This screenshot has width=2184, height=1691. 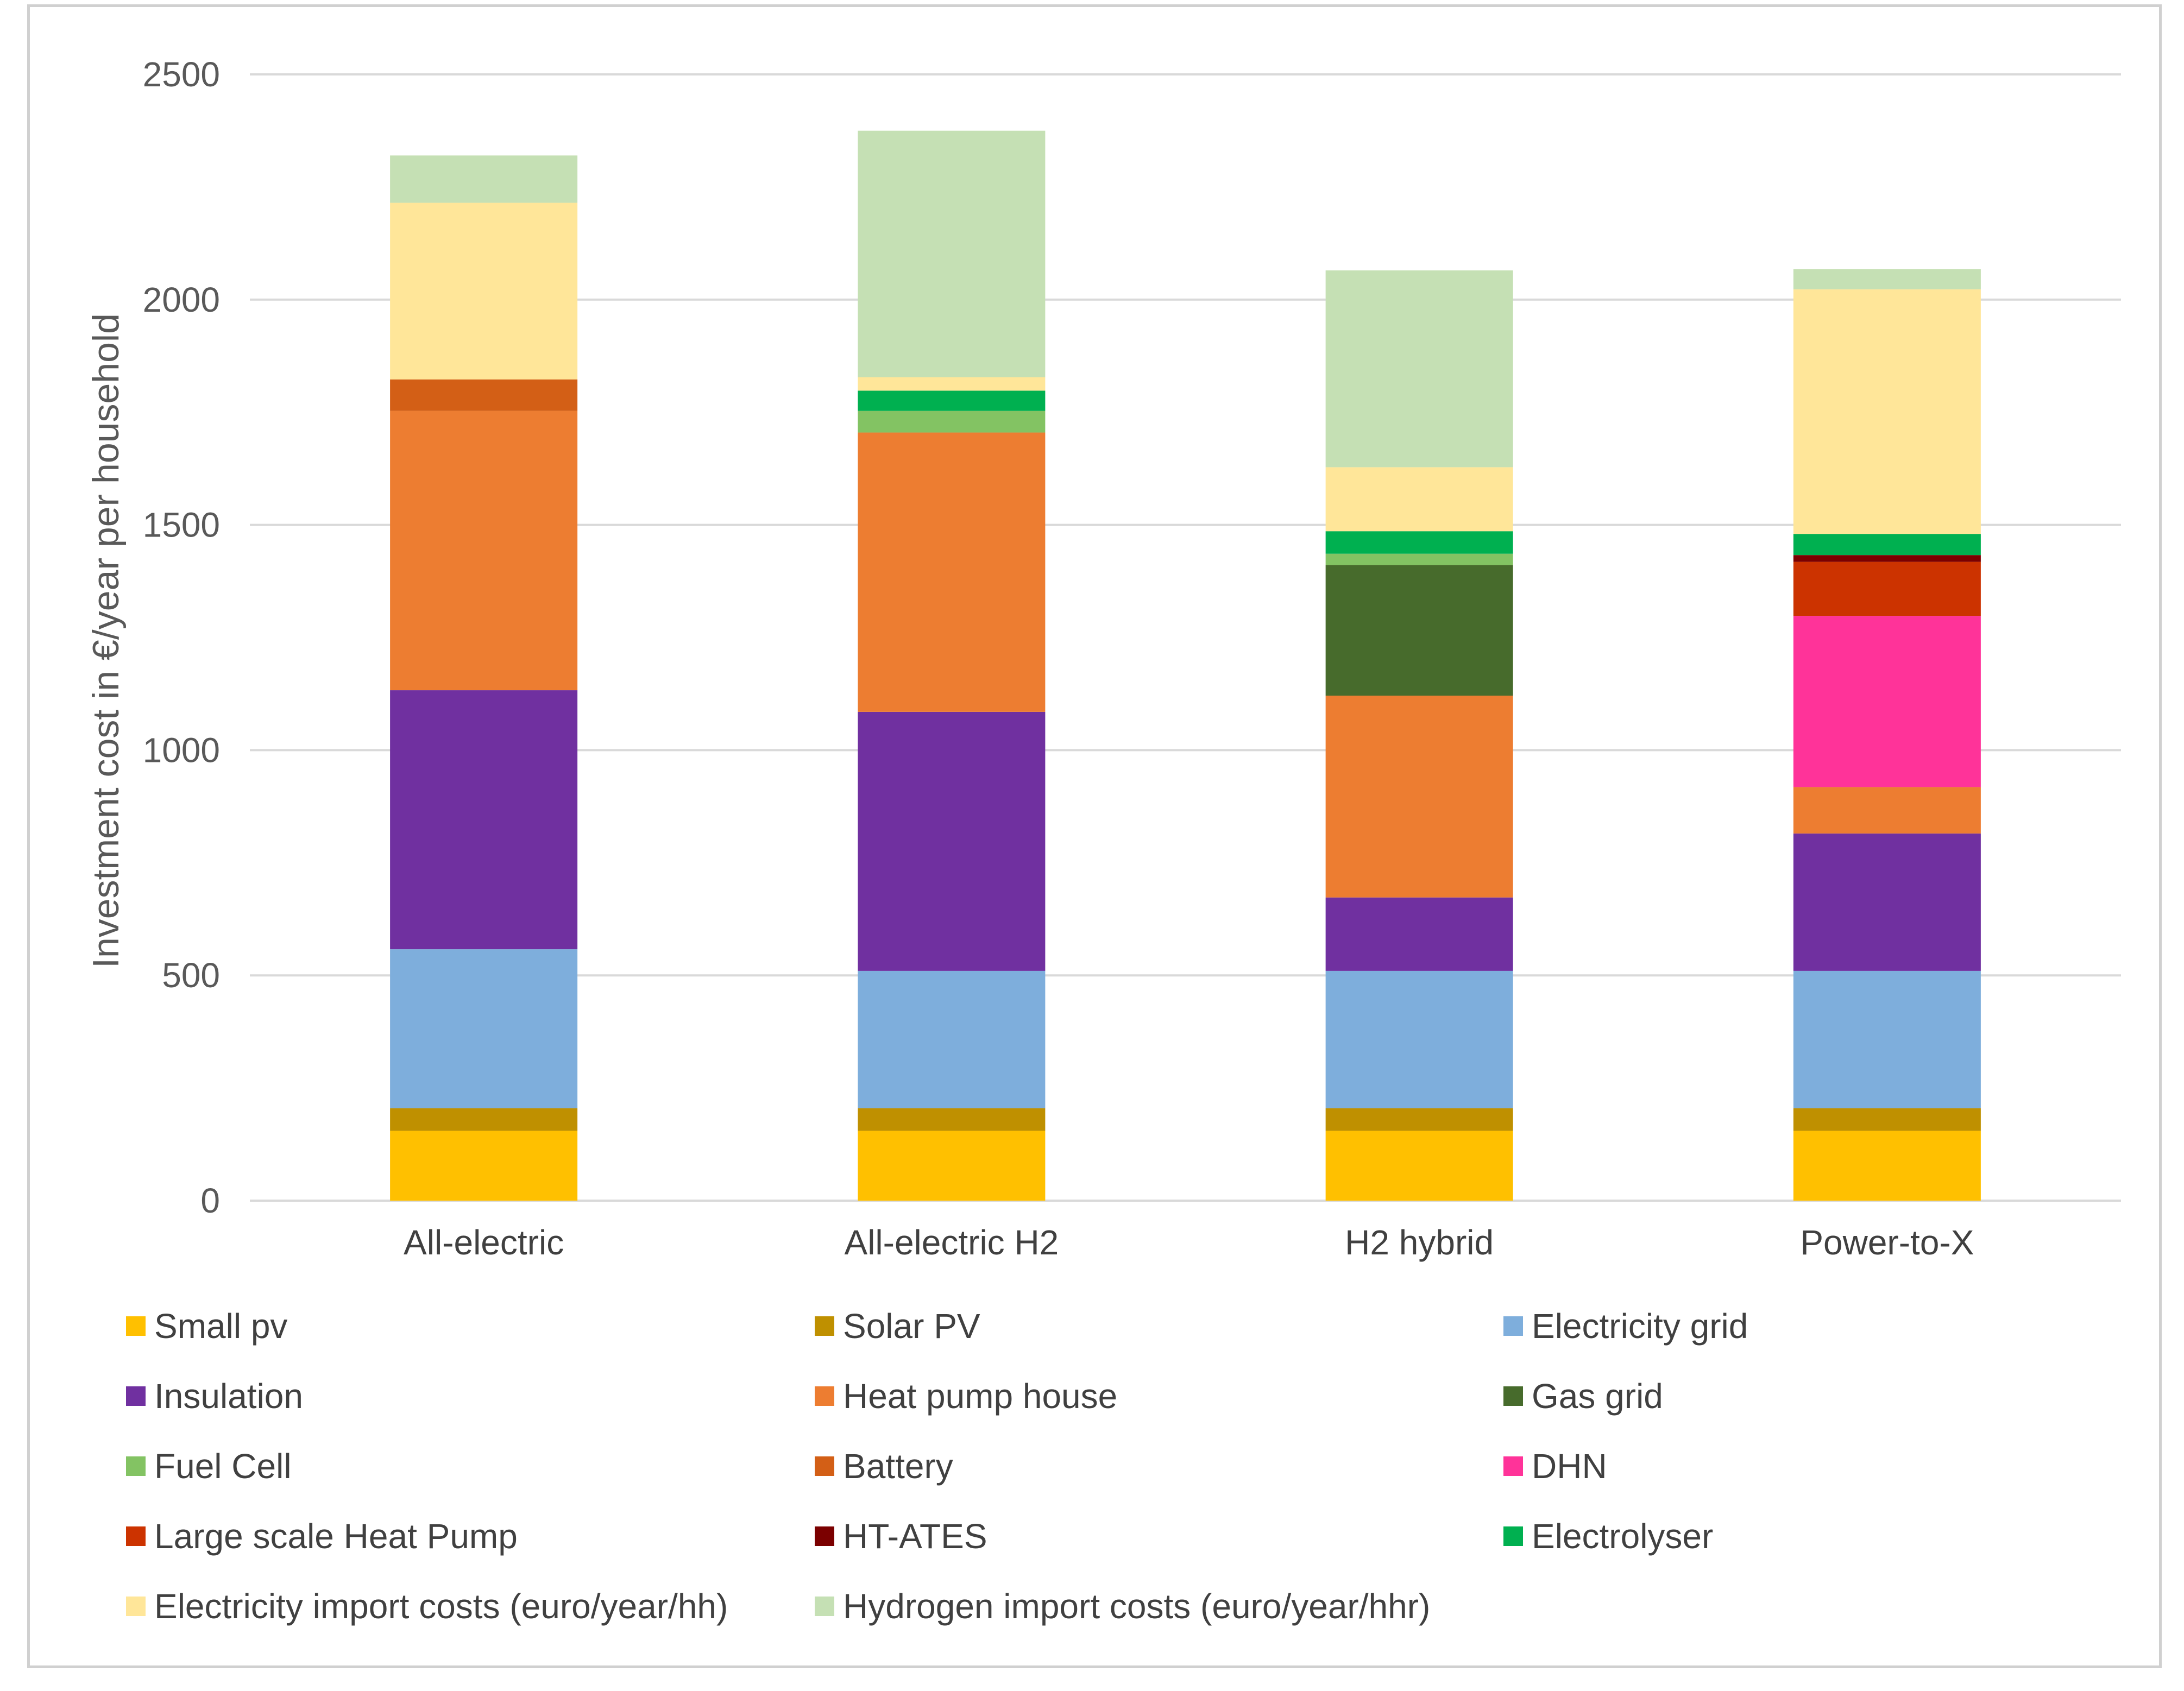 I want to click on y-tick-labels: 0 500 1000 1500 2000 2500, so click(x=181, y=638).